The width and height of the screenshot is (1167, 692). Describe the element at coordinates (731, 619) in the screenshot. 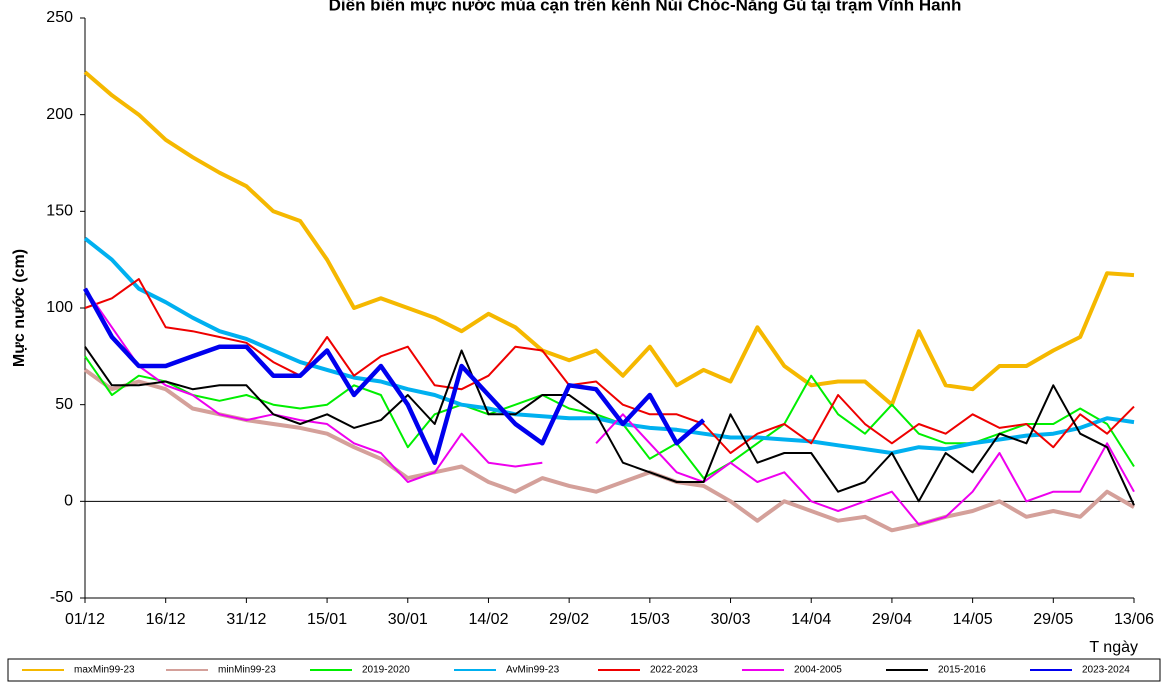

I see `x-tick-label: 30/03` at that location.